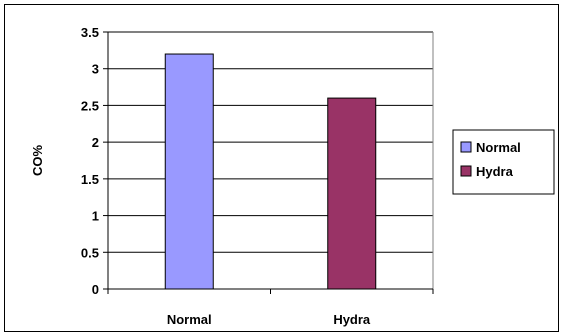 The width and height of the screenshot is (563, 336). I want to click on y-tick-label: 2.5, so click(90, 105).